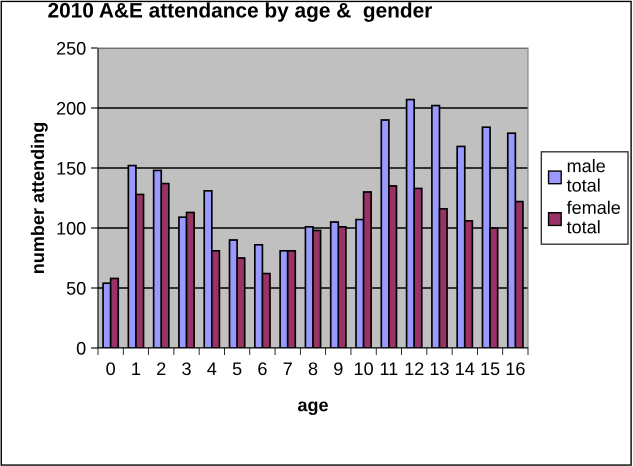  I want to click on legend-label: female total, so click(593, 217).